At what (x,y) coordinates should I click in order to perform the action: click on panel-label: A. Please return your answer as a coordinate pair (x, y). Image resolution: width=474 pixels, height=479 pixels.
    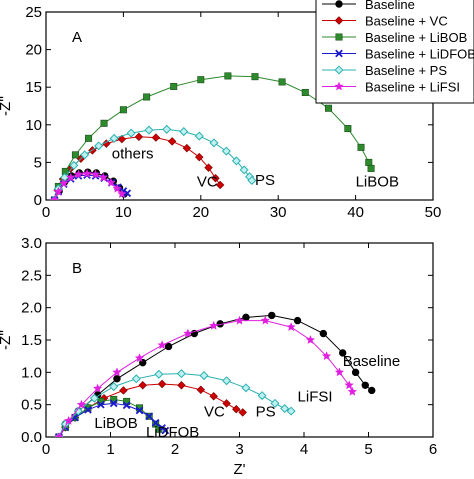
    Looking at the image, I should click on (77, 37).